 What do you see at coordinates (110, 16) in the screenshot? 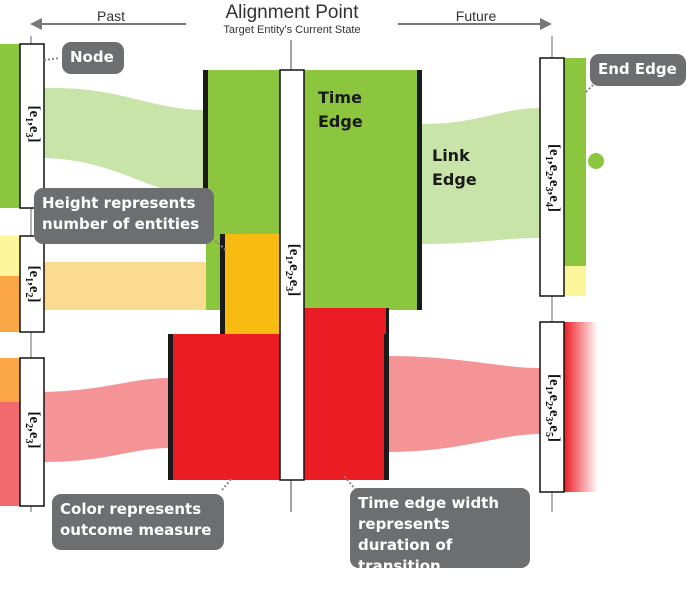
I see `past-label: Past` at bounding box center [110, 16].